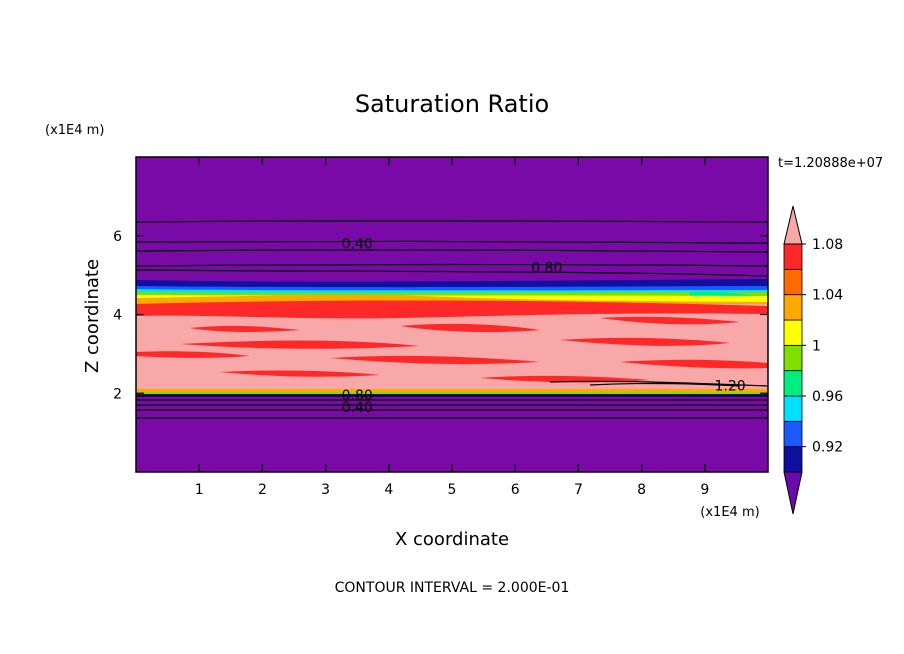 This screenshot has height=654, width=904. I want to click on contour-labels: 0.400.801.200.800.40, so click(544, 326).